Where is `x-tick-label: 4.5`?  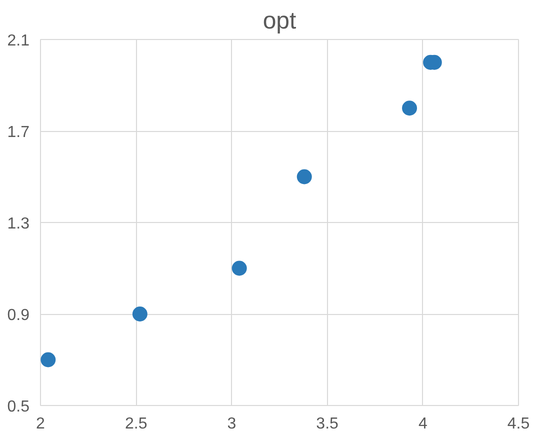
x-tick-label: 4.5 is located at coordinates (518, 424).